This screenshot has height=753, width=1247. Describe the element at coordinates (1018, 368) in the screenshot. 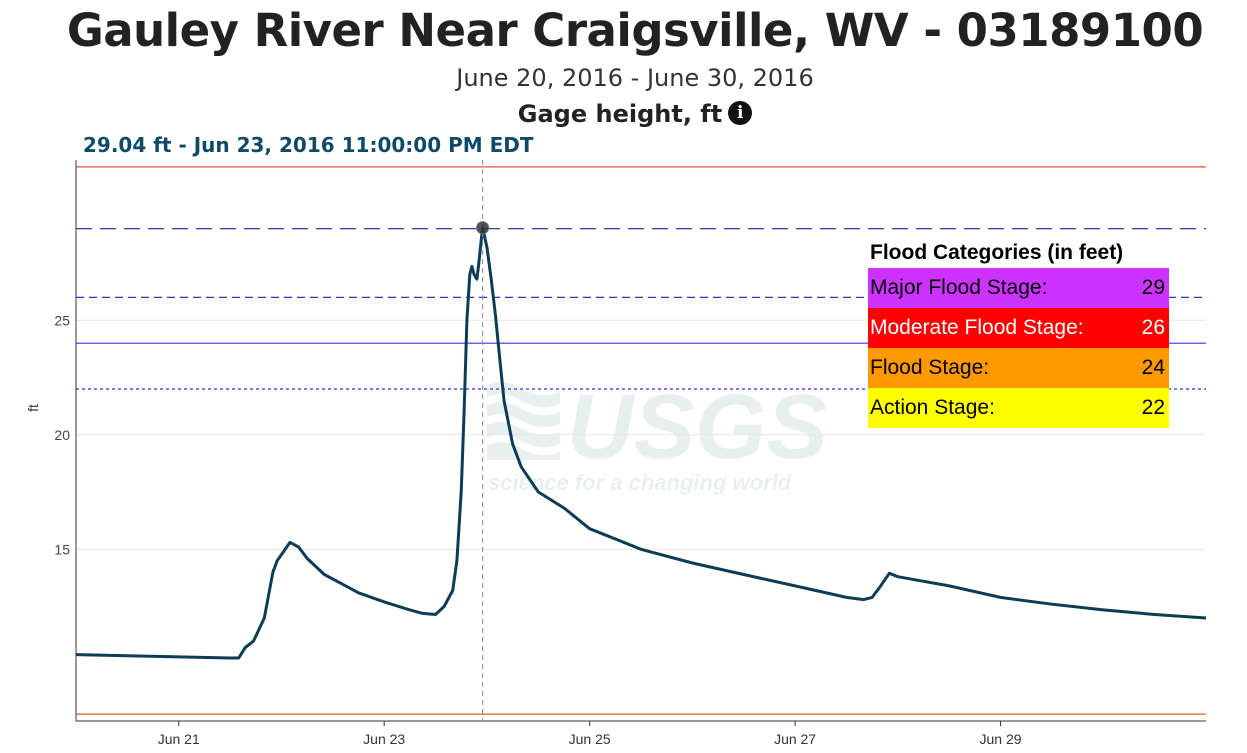

I see `legend-row: Flood Stage: 24` at that location.